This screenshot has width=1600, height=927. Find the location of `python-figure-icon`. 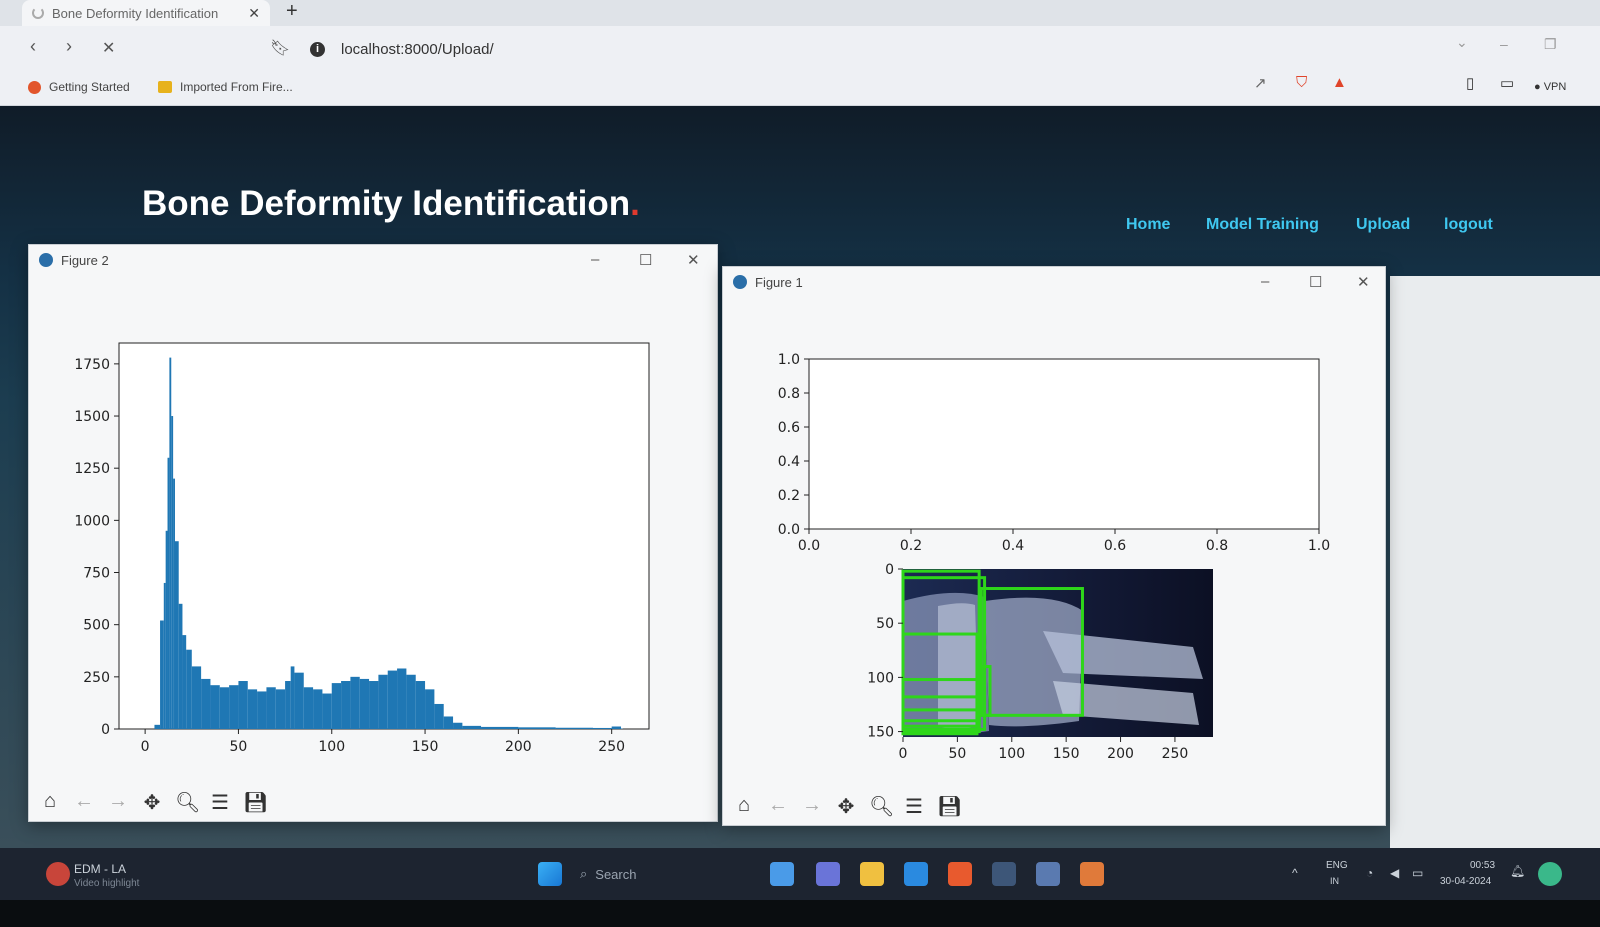

python-figure-icon is located at coordinates (1092, 874).